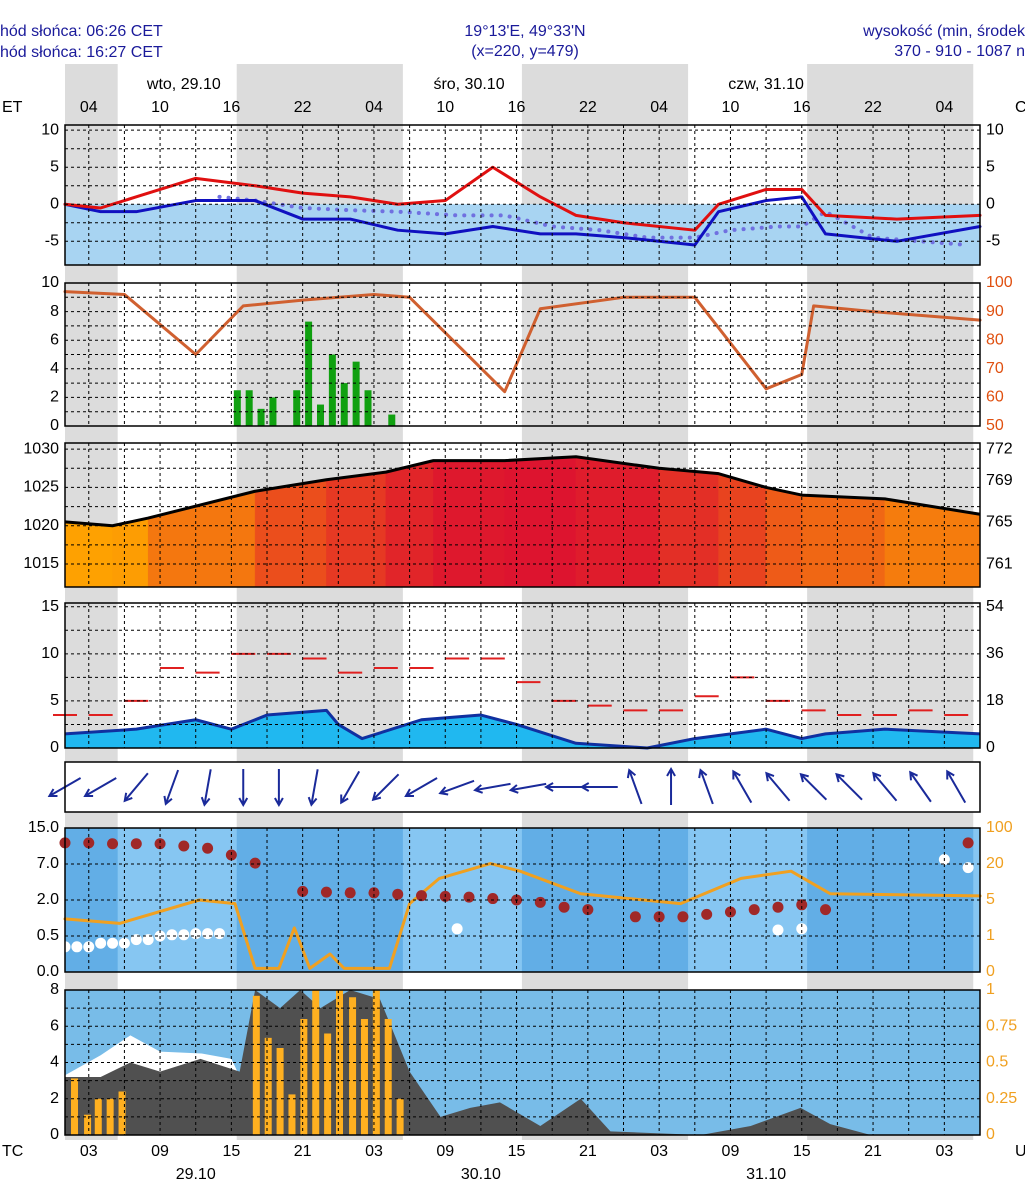 Image resolution: width=1025 pixels, height=1190 pixels. Describe the element at coordinates (54, 311) in the screenshot. I see `y-tick-label: 8` at that location.